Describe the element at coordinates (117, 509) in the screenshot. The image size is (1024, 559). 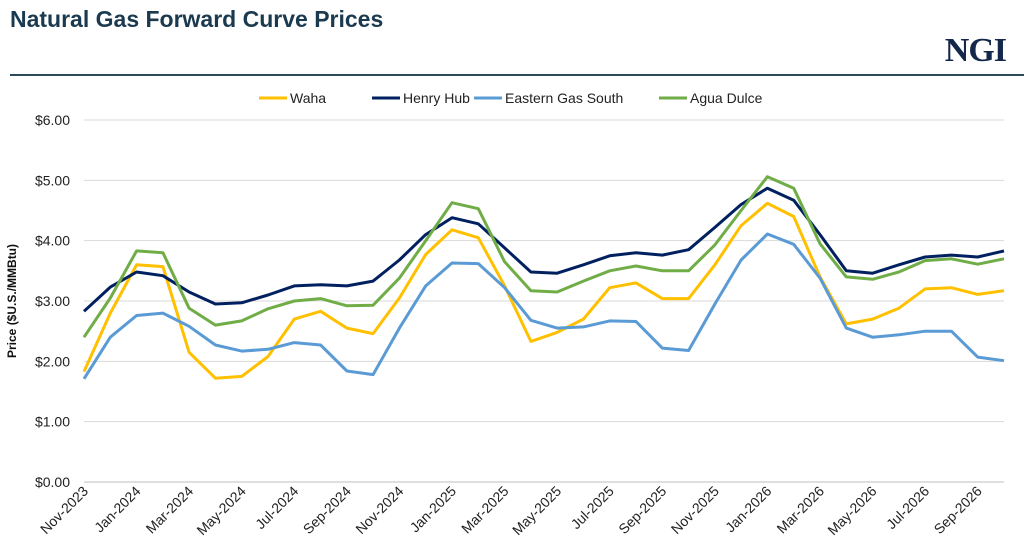
I see `x-tick-label: Jan-2024` at that location.